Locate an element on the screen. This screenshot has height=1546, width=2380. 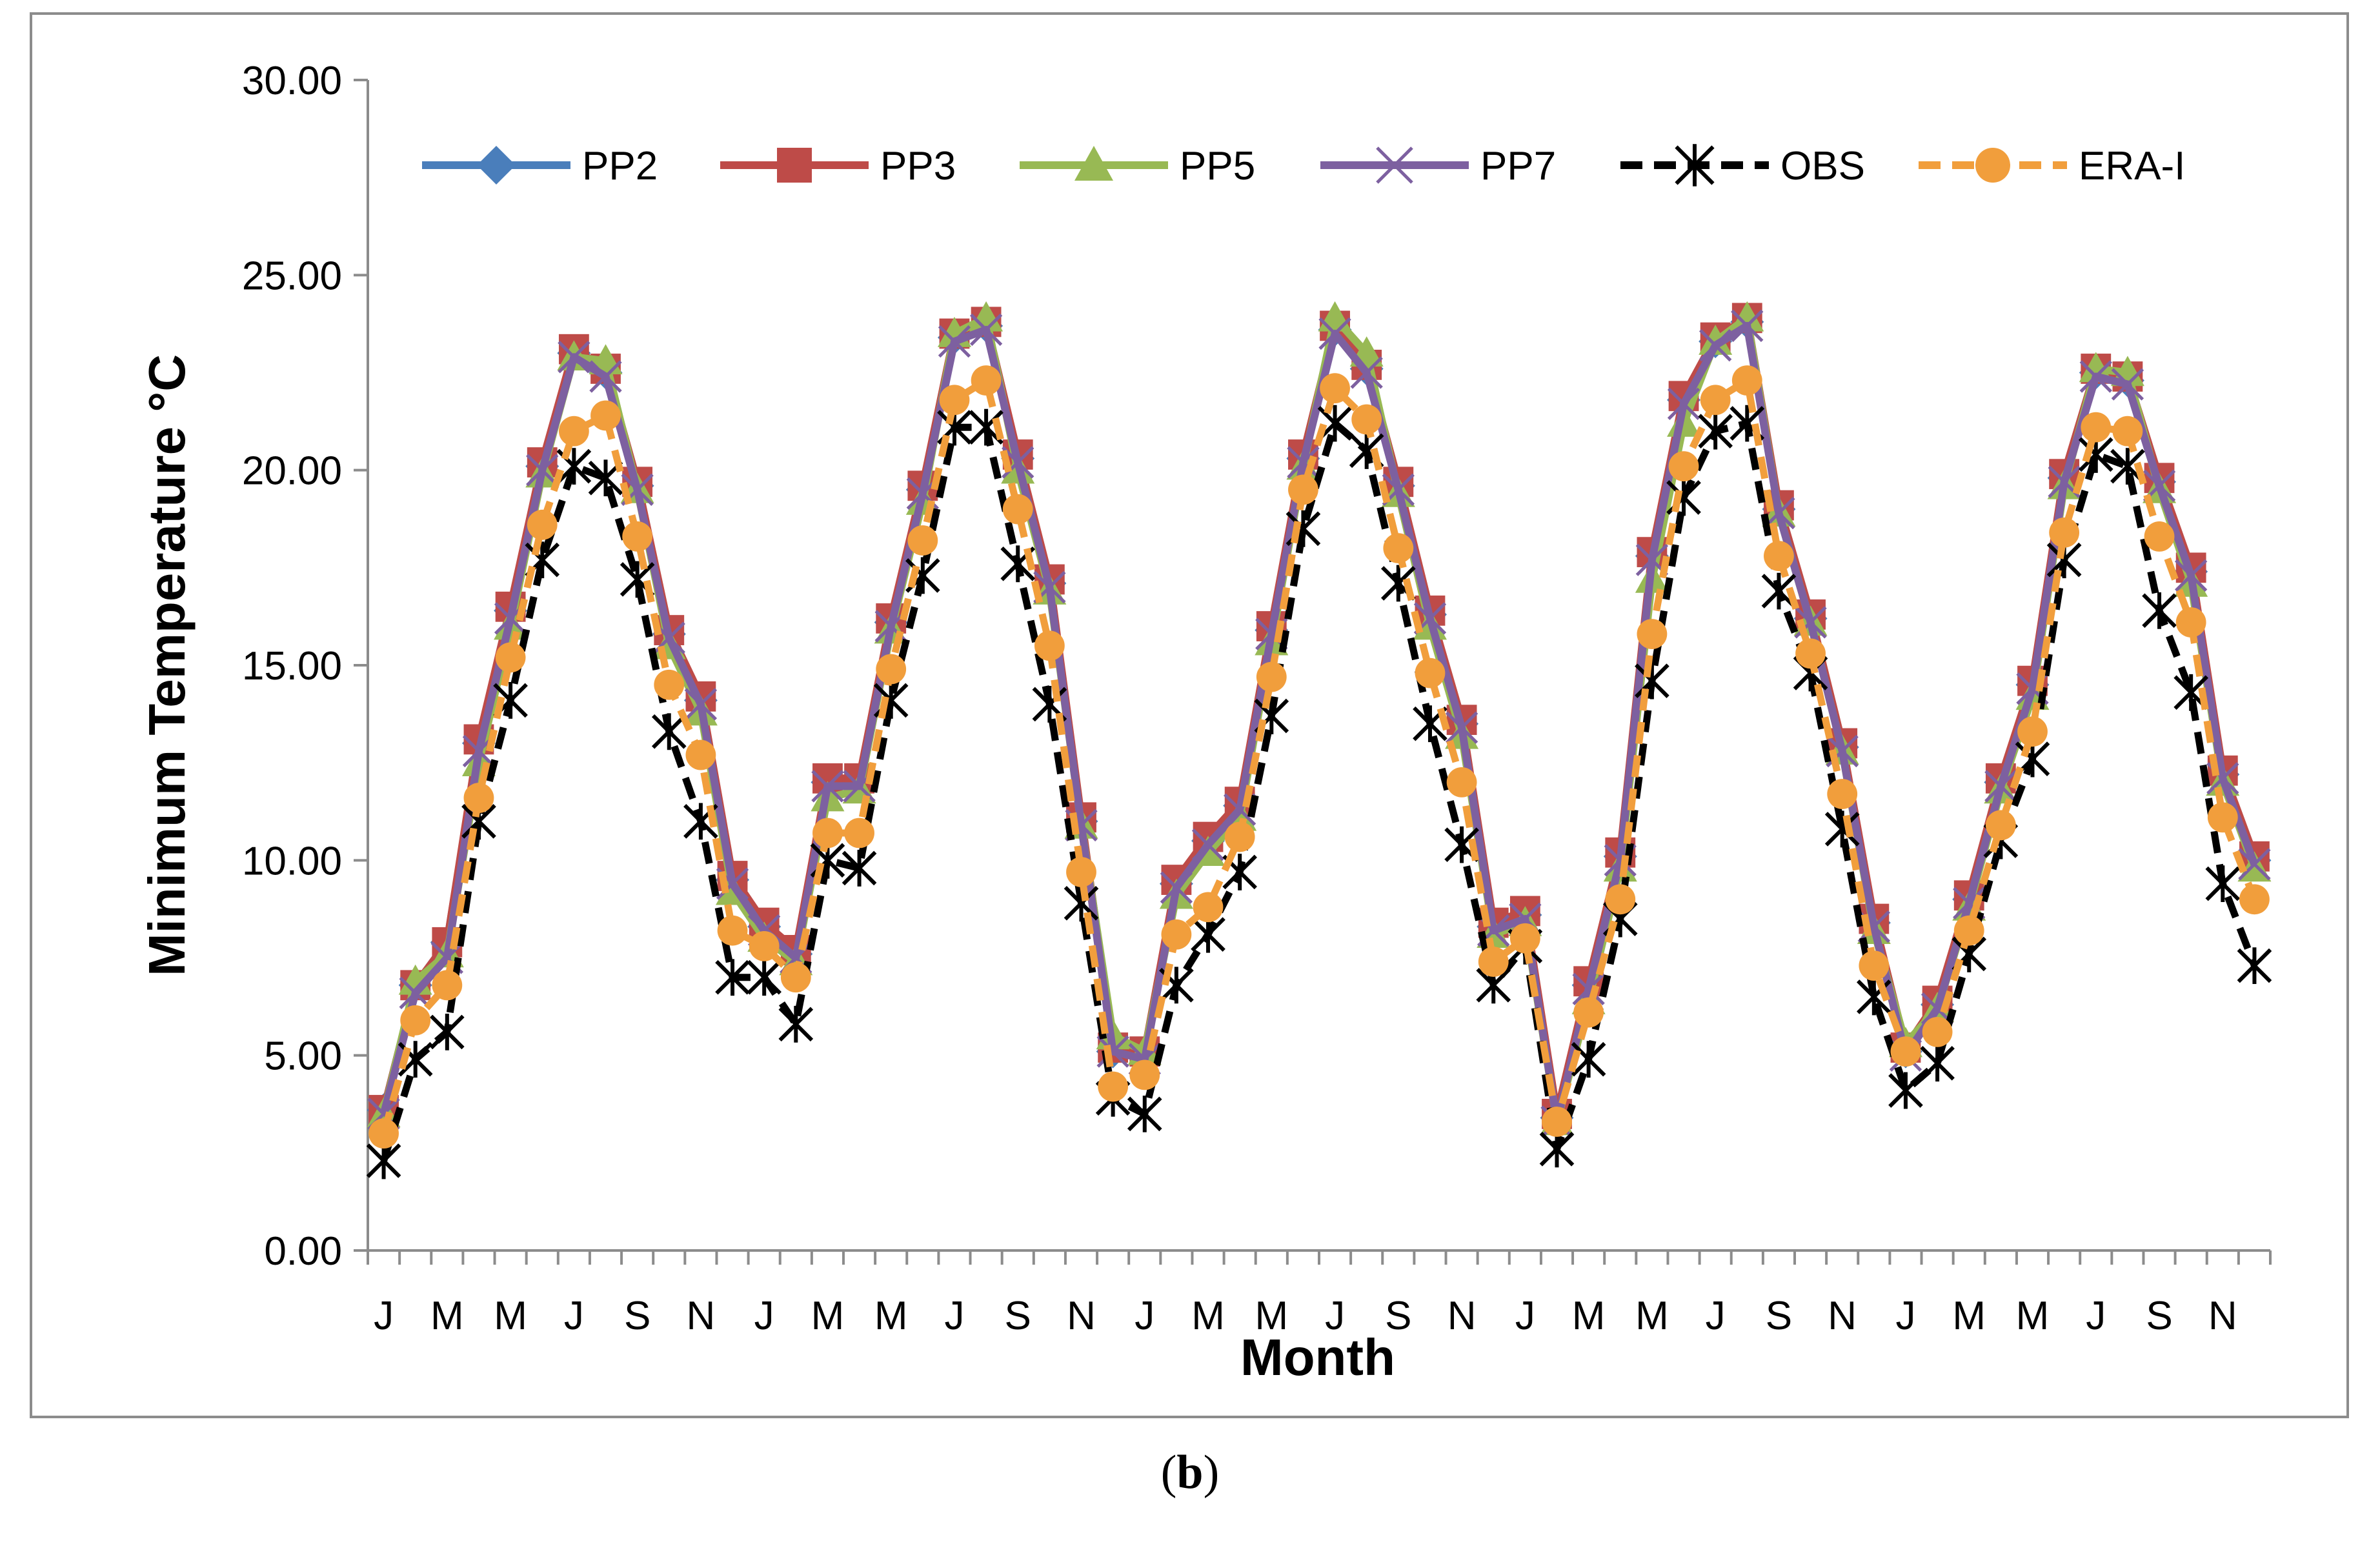
y-tick-label: 10.00 is located at coordinates (292, 861).